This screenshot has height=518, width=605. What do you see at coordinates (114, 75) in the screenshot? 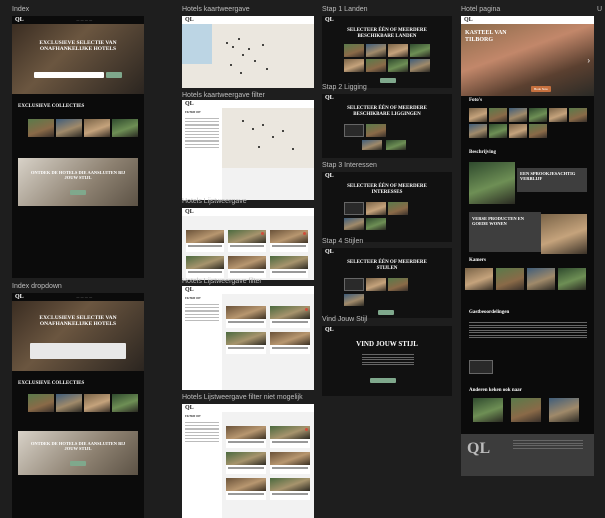
I see `search-button` at bounding box center [114, 75].